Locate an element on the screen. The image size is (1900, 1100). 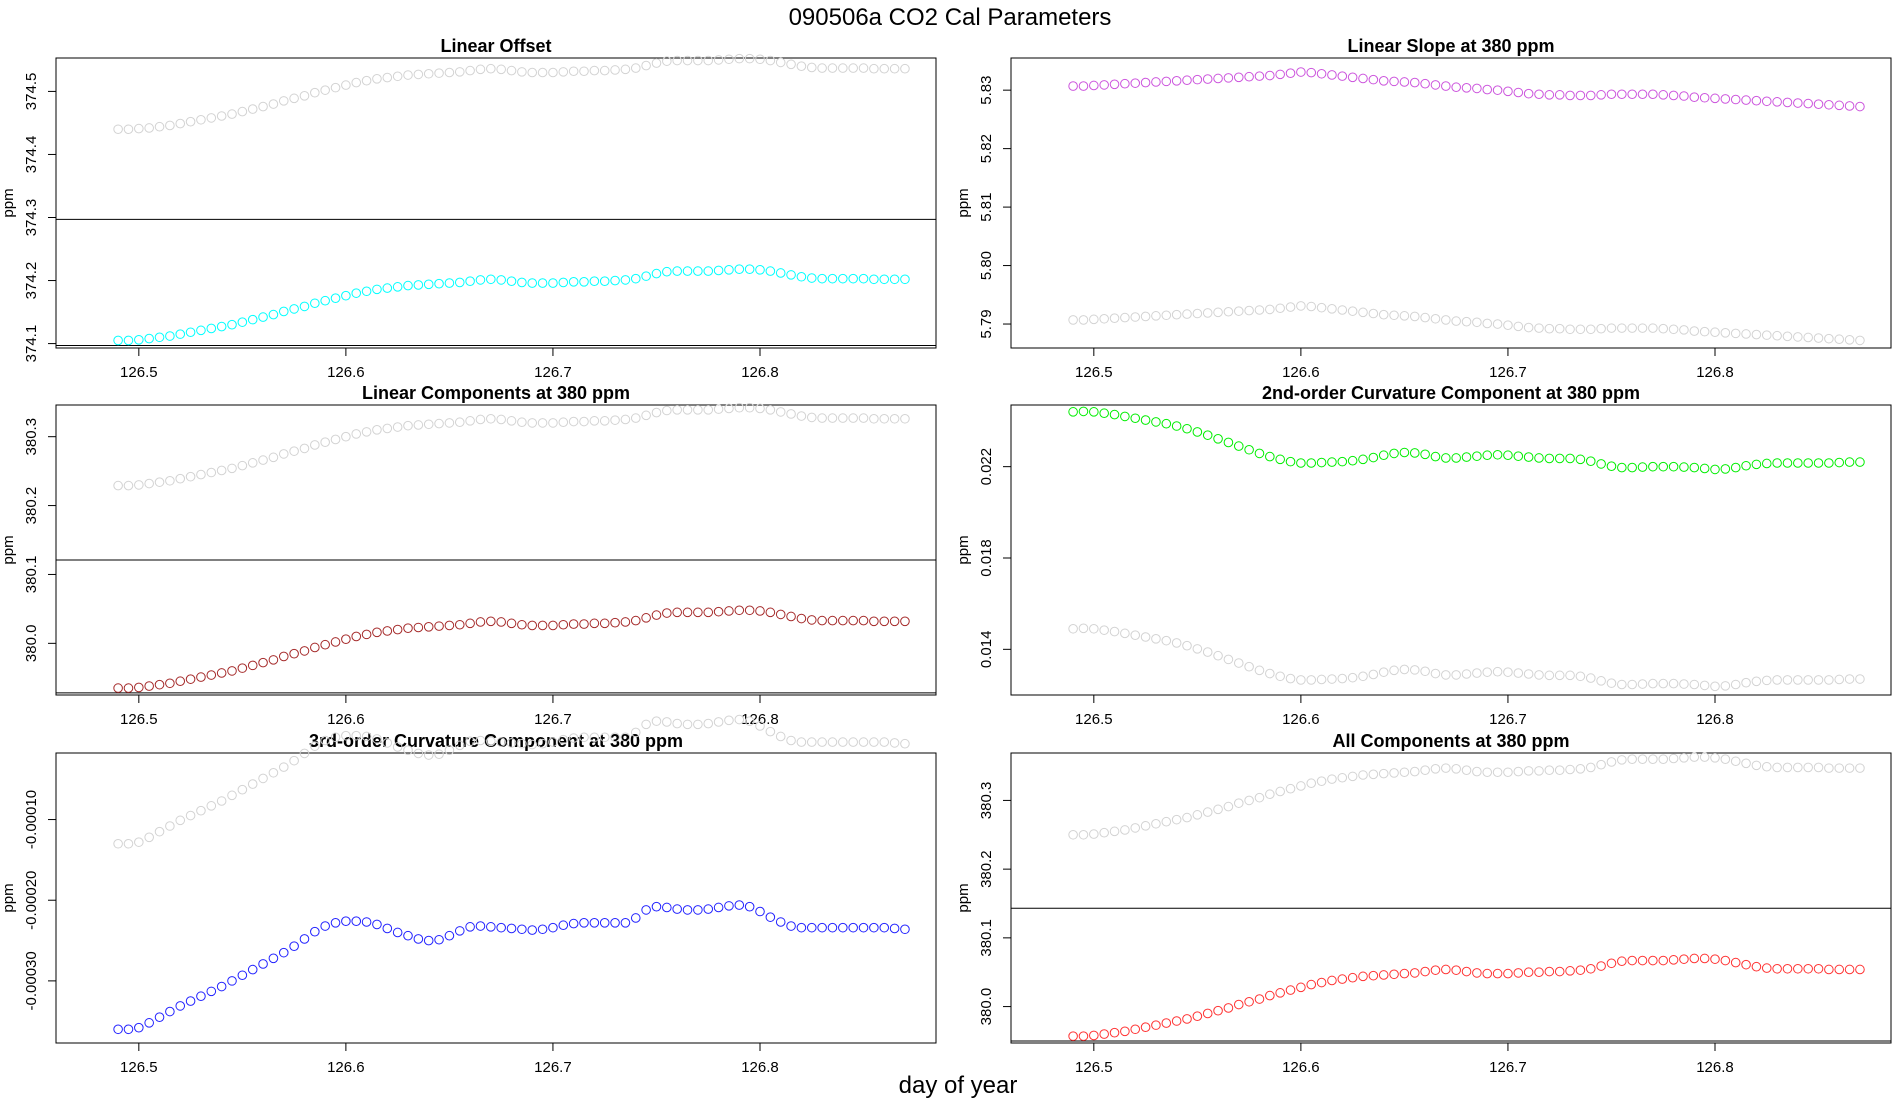
plot-frame is located at coordinates (1451, 203).